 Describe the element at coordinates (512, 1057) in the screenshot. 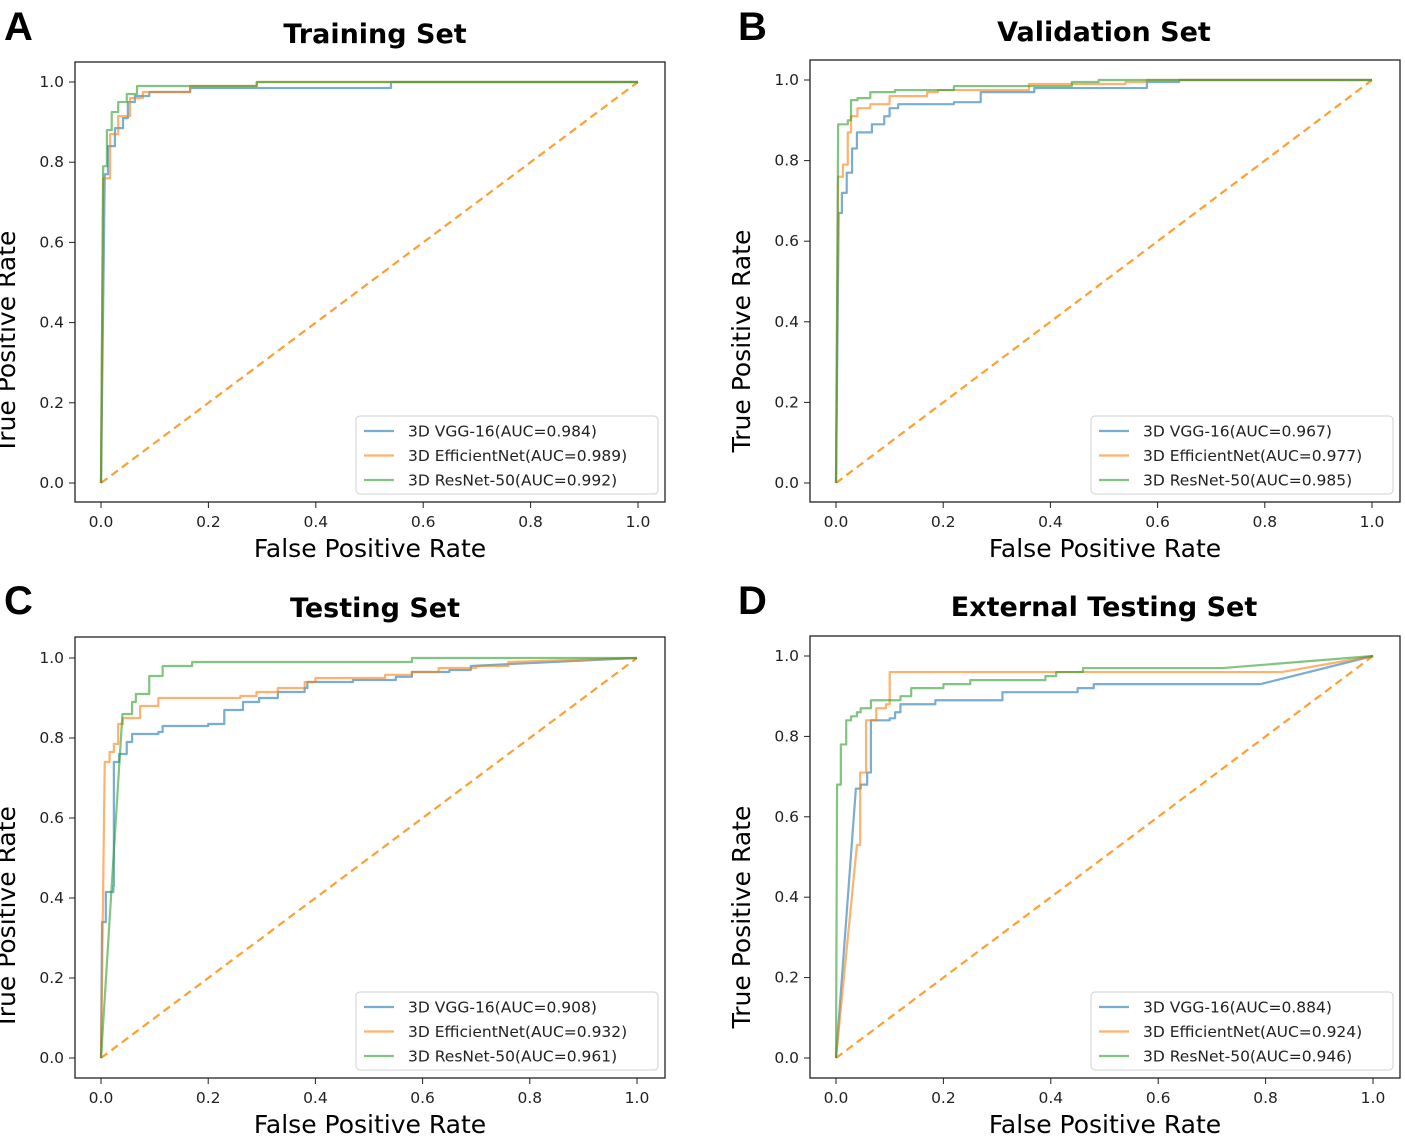

I see `legend-entry: 3D ResNet-50(AUC=0.961)` at that location.